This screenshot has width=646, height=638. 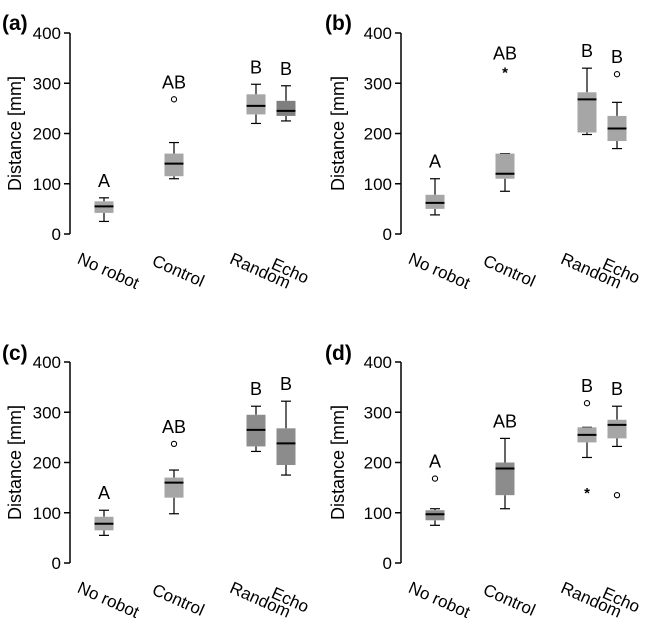 I want to click on panel-label: (c), so click(x=15, y=353).